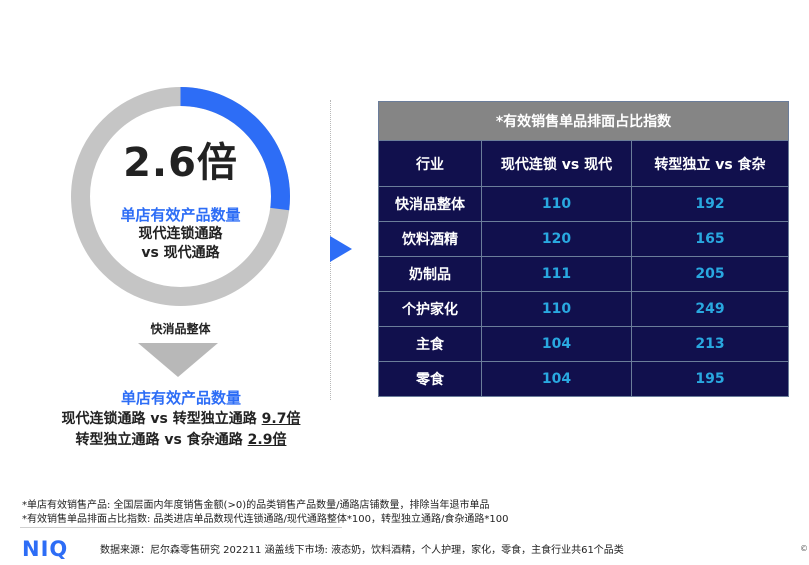  What do you see at coordinates (267, 440) in the screenshot?
I see `summary-row-2-value: 2.9倍` at bounding box center [267, 440].